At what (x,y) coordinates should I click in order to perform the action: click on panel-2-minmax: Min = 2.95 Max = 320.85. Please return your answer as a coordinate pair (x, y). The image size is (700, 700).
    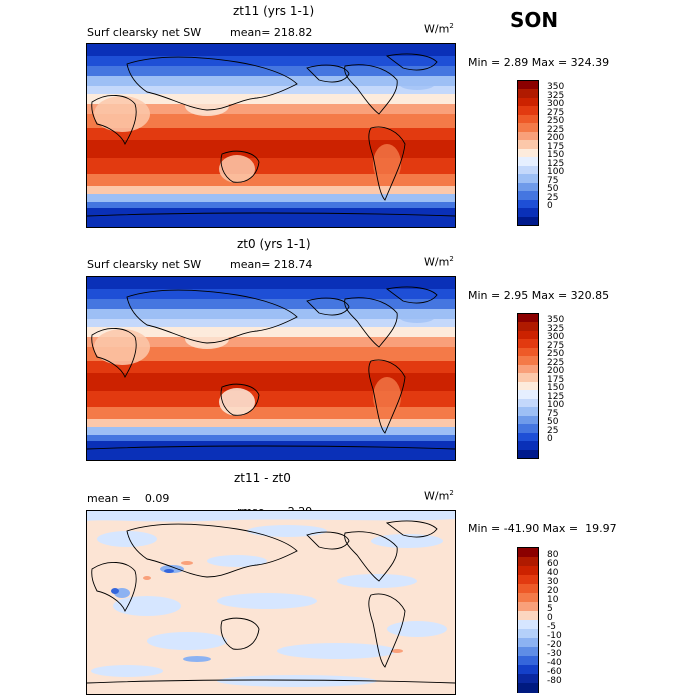
    Looking at the image, I should click on (539, 295).